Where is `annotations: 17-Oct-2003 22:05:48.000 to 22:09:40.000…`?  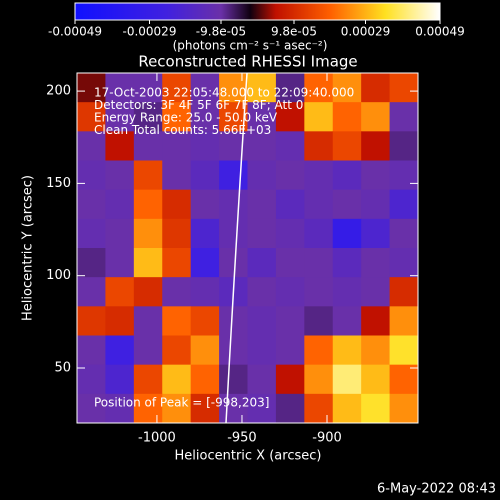 annotations: 17-Oct-2003 22:05:48.000 to 22:09:40.000… is located at coordinates (224, 112).